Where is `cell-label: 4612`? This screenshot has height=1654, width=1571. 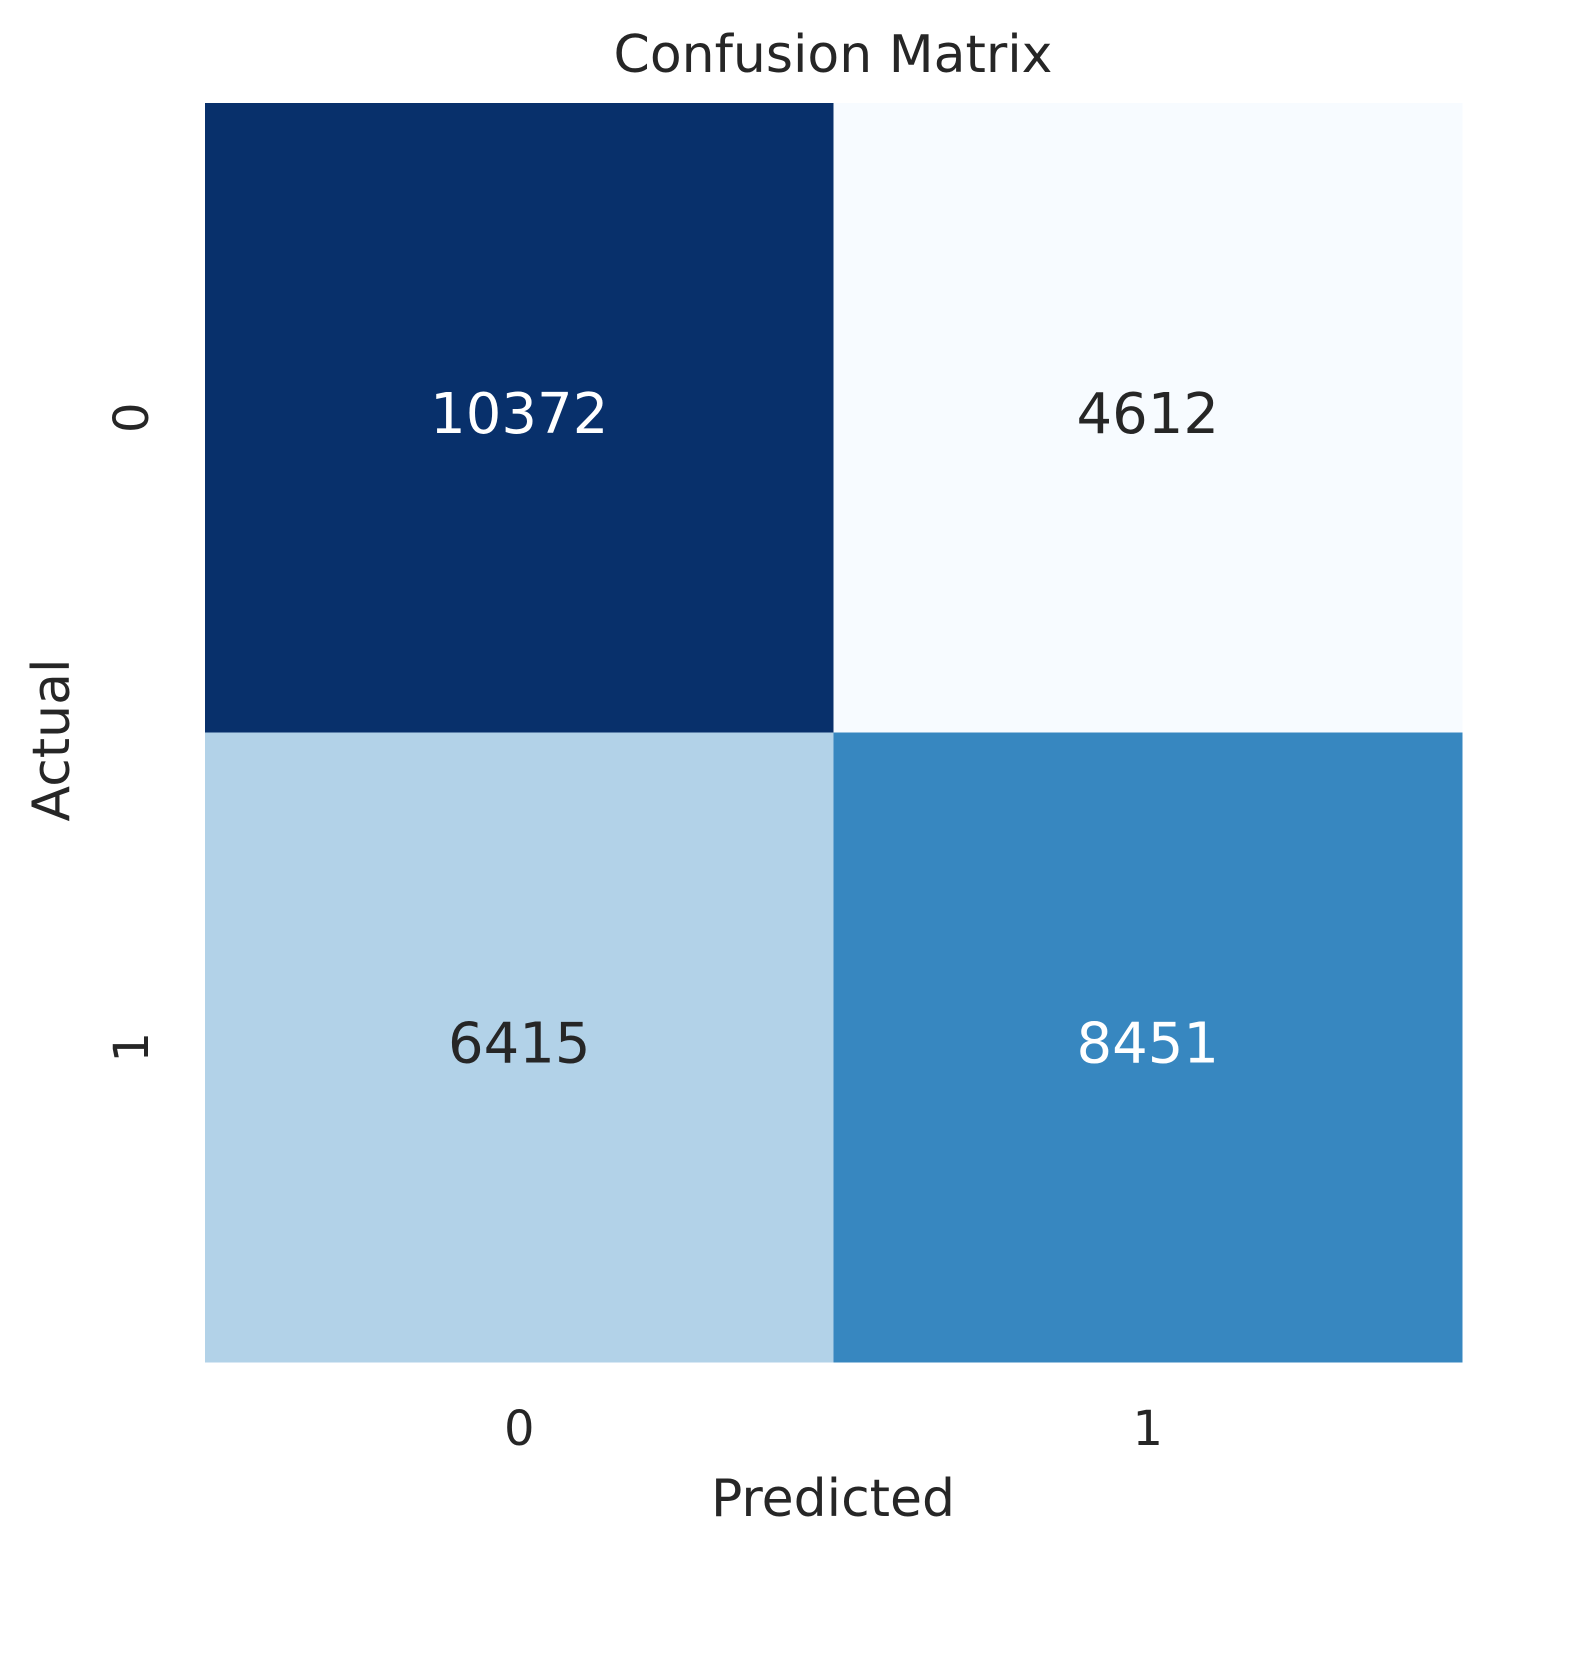 cell-label: 4612 is located at coordinates (1147, 414).